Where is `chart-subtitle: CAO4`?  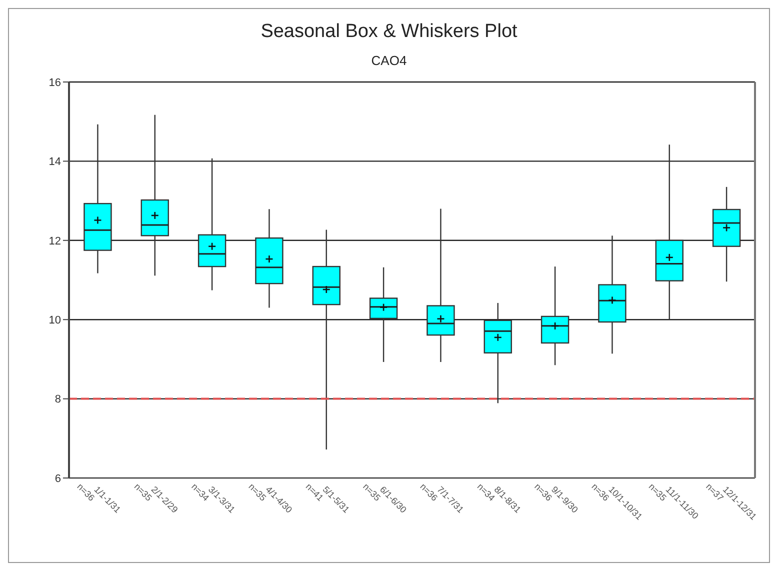 chart-subtitle: CAO4 is located at coordinates (389, 60).